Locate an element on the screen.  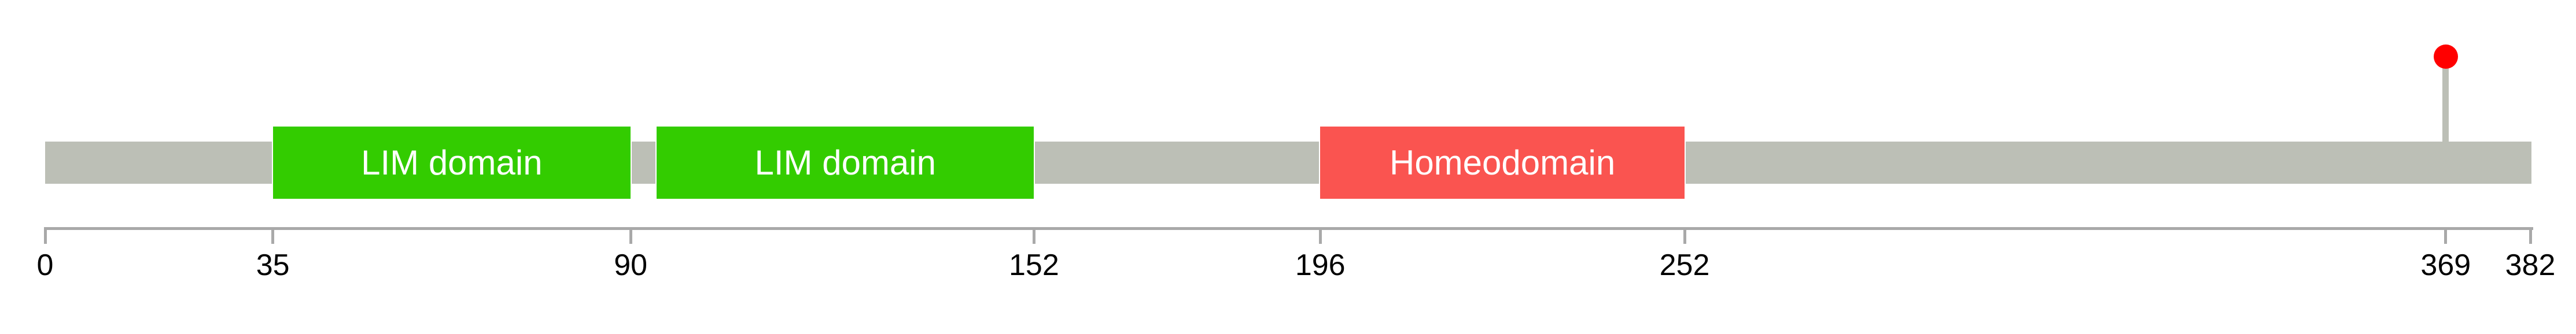
axis-tick-label: 152 is located at coordinates (1034, 265).